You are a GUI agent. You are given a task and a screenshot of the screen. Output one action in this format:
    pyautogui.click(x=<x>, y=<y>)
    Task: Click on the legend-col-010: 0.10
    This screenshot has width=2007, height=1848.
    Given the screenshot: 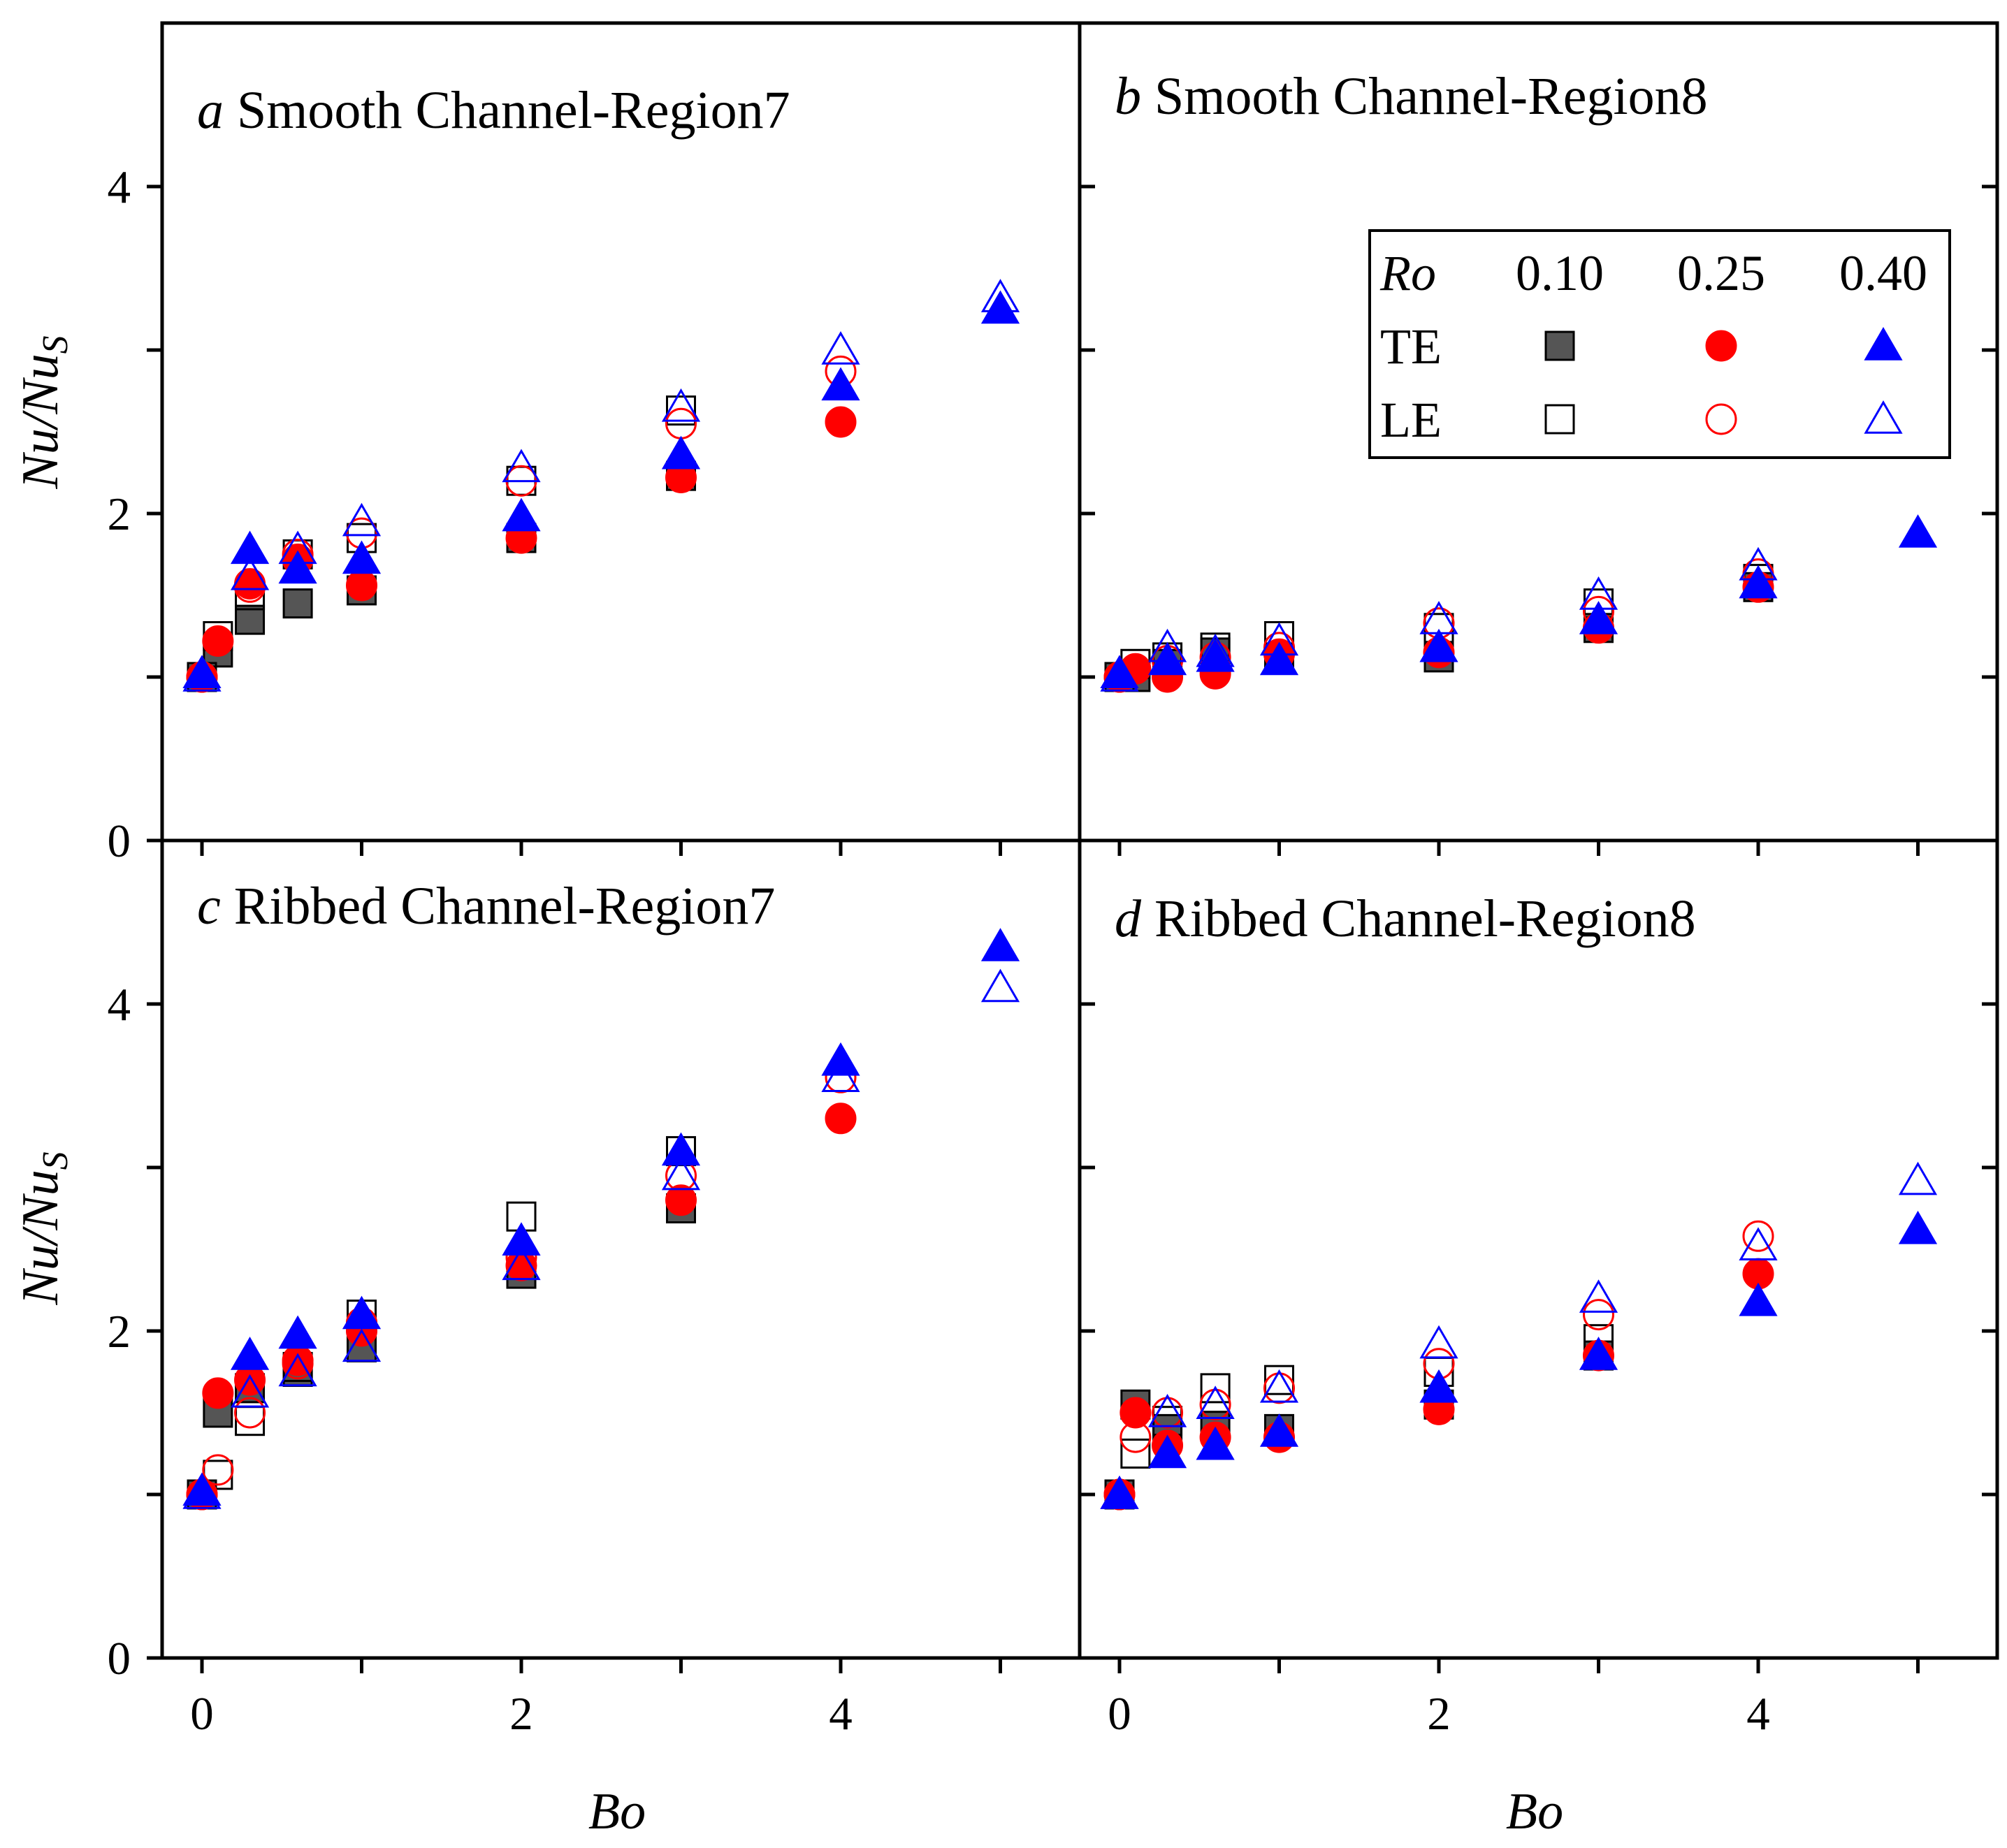 What is the action you would take?
    pyautogui.click(x=1560, y=273)
    